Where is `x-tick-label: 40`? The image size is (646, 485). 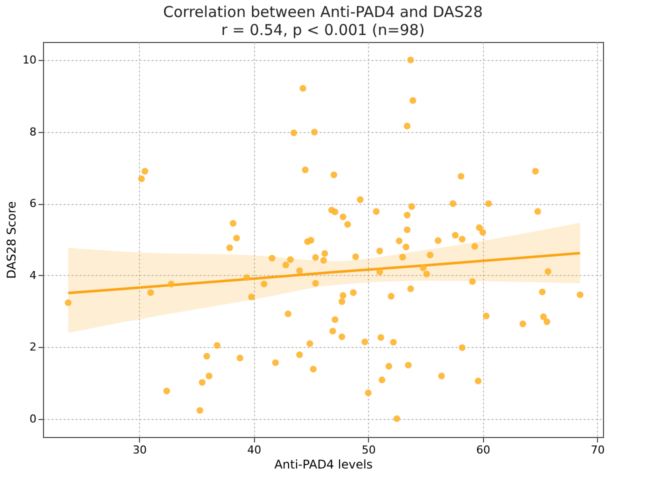
x-tick-label: 40 is located at coordinates (254, 450).